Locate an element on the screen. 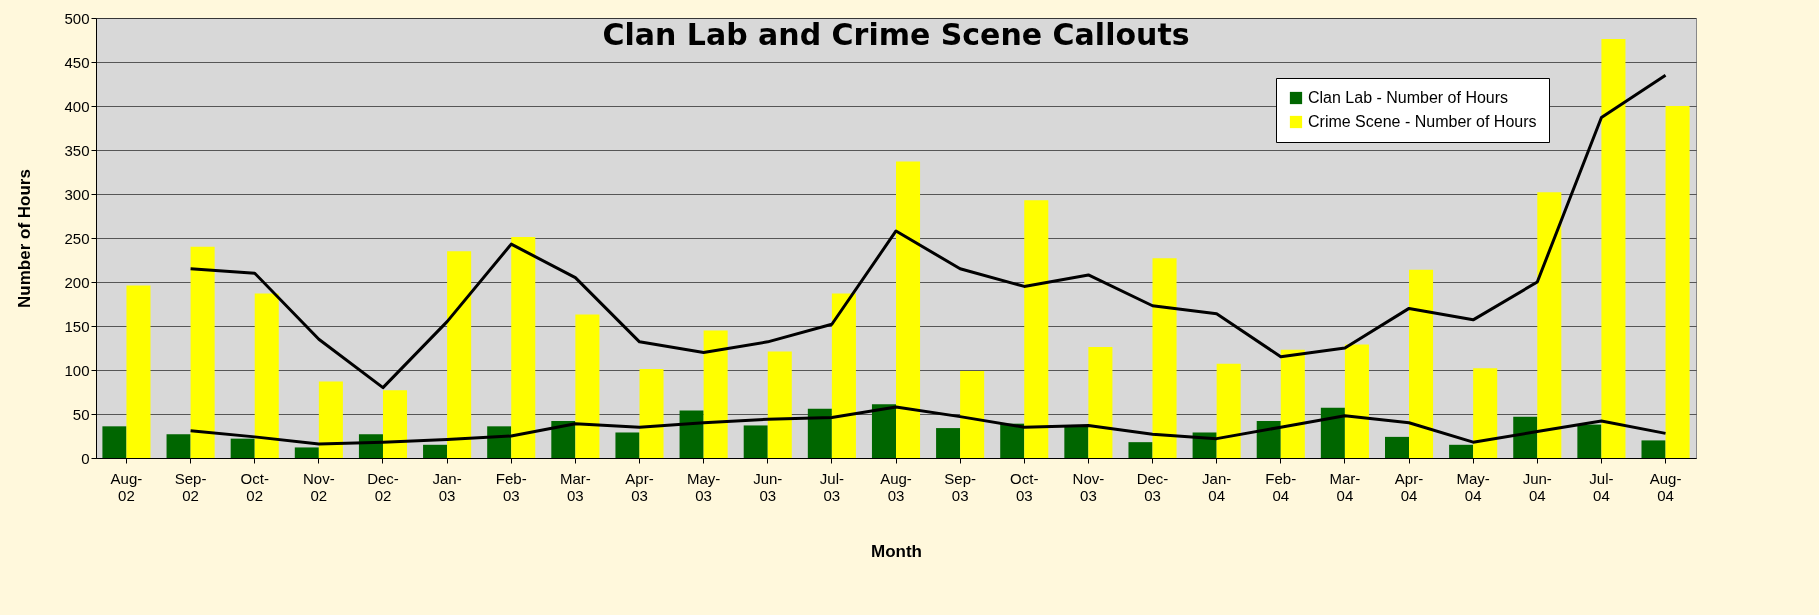  x-tick-label: Dec-03 is located at coordinates (1152, 486).